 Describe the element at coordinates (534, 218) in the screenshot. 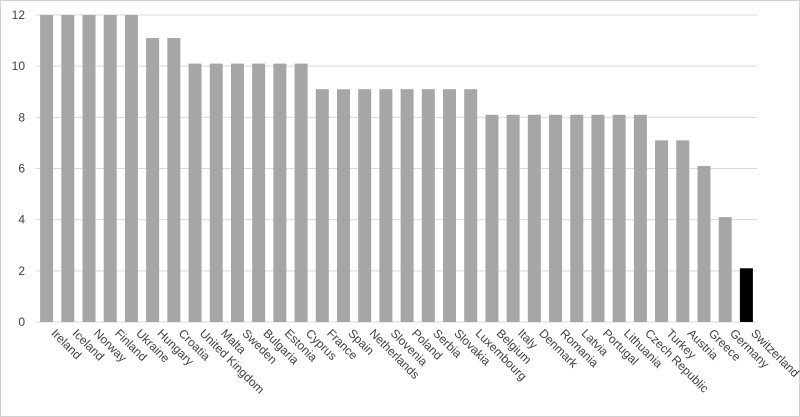

I see `bar-denmark` at that location.